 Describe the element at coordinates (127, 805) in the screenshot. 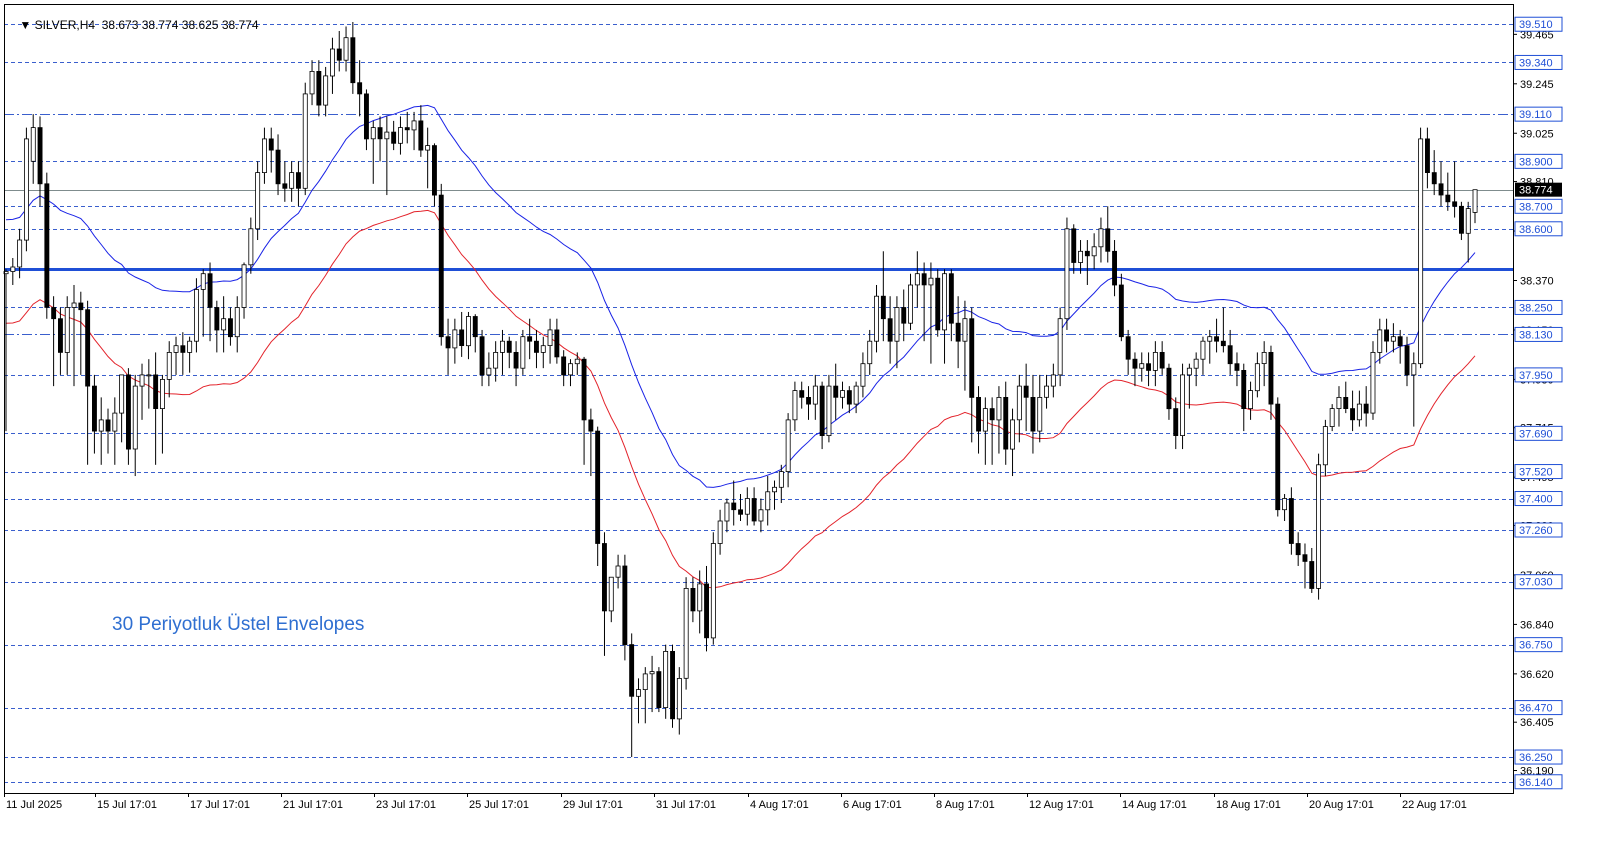

I see `x-tick-label: 15 Jul 17:01` at that location.